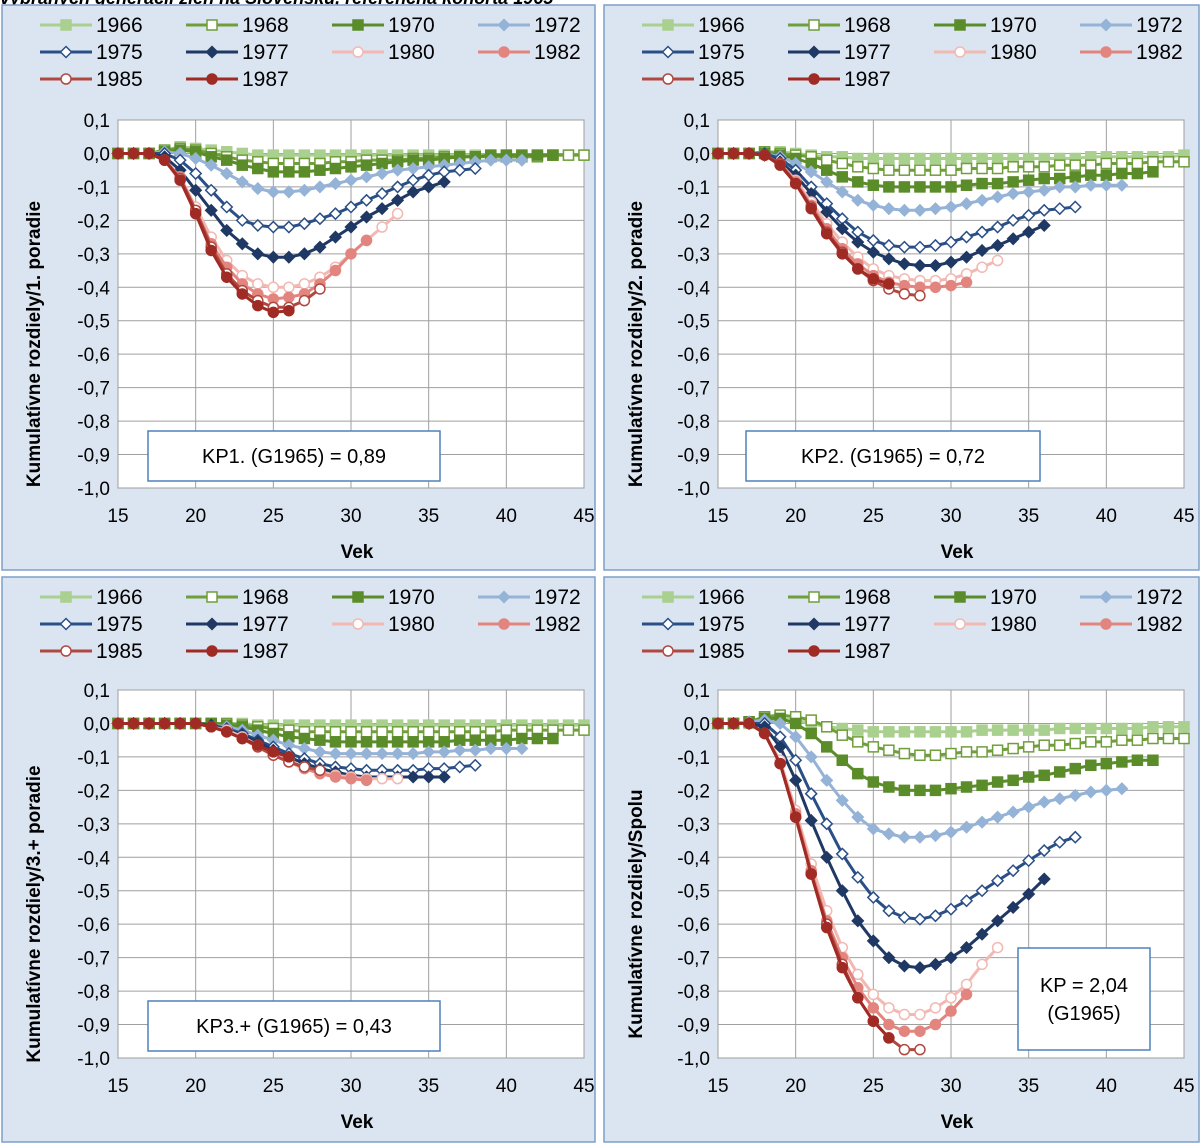 The width and height of the screenshot is (1201, 1144). I want to click on marker-c1-s1-p7, so click(826, 160).